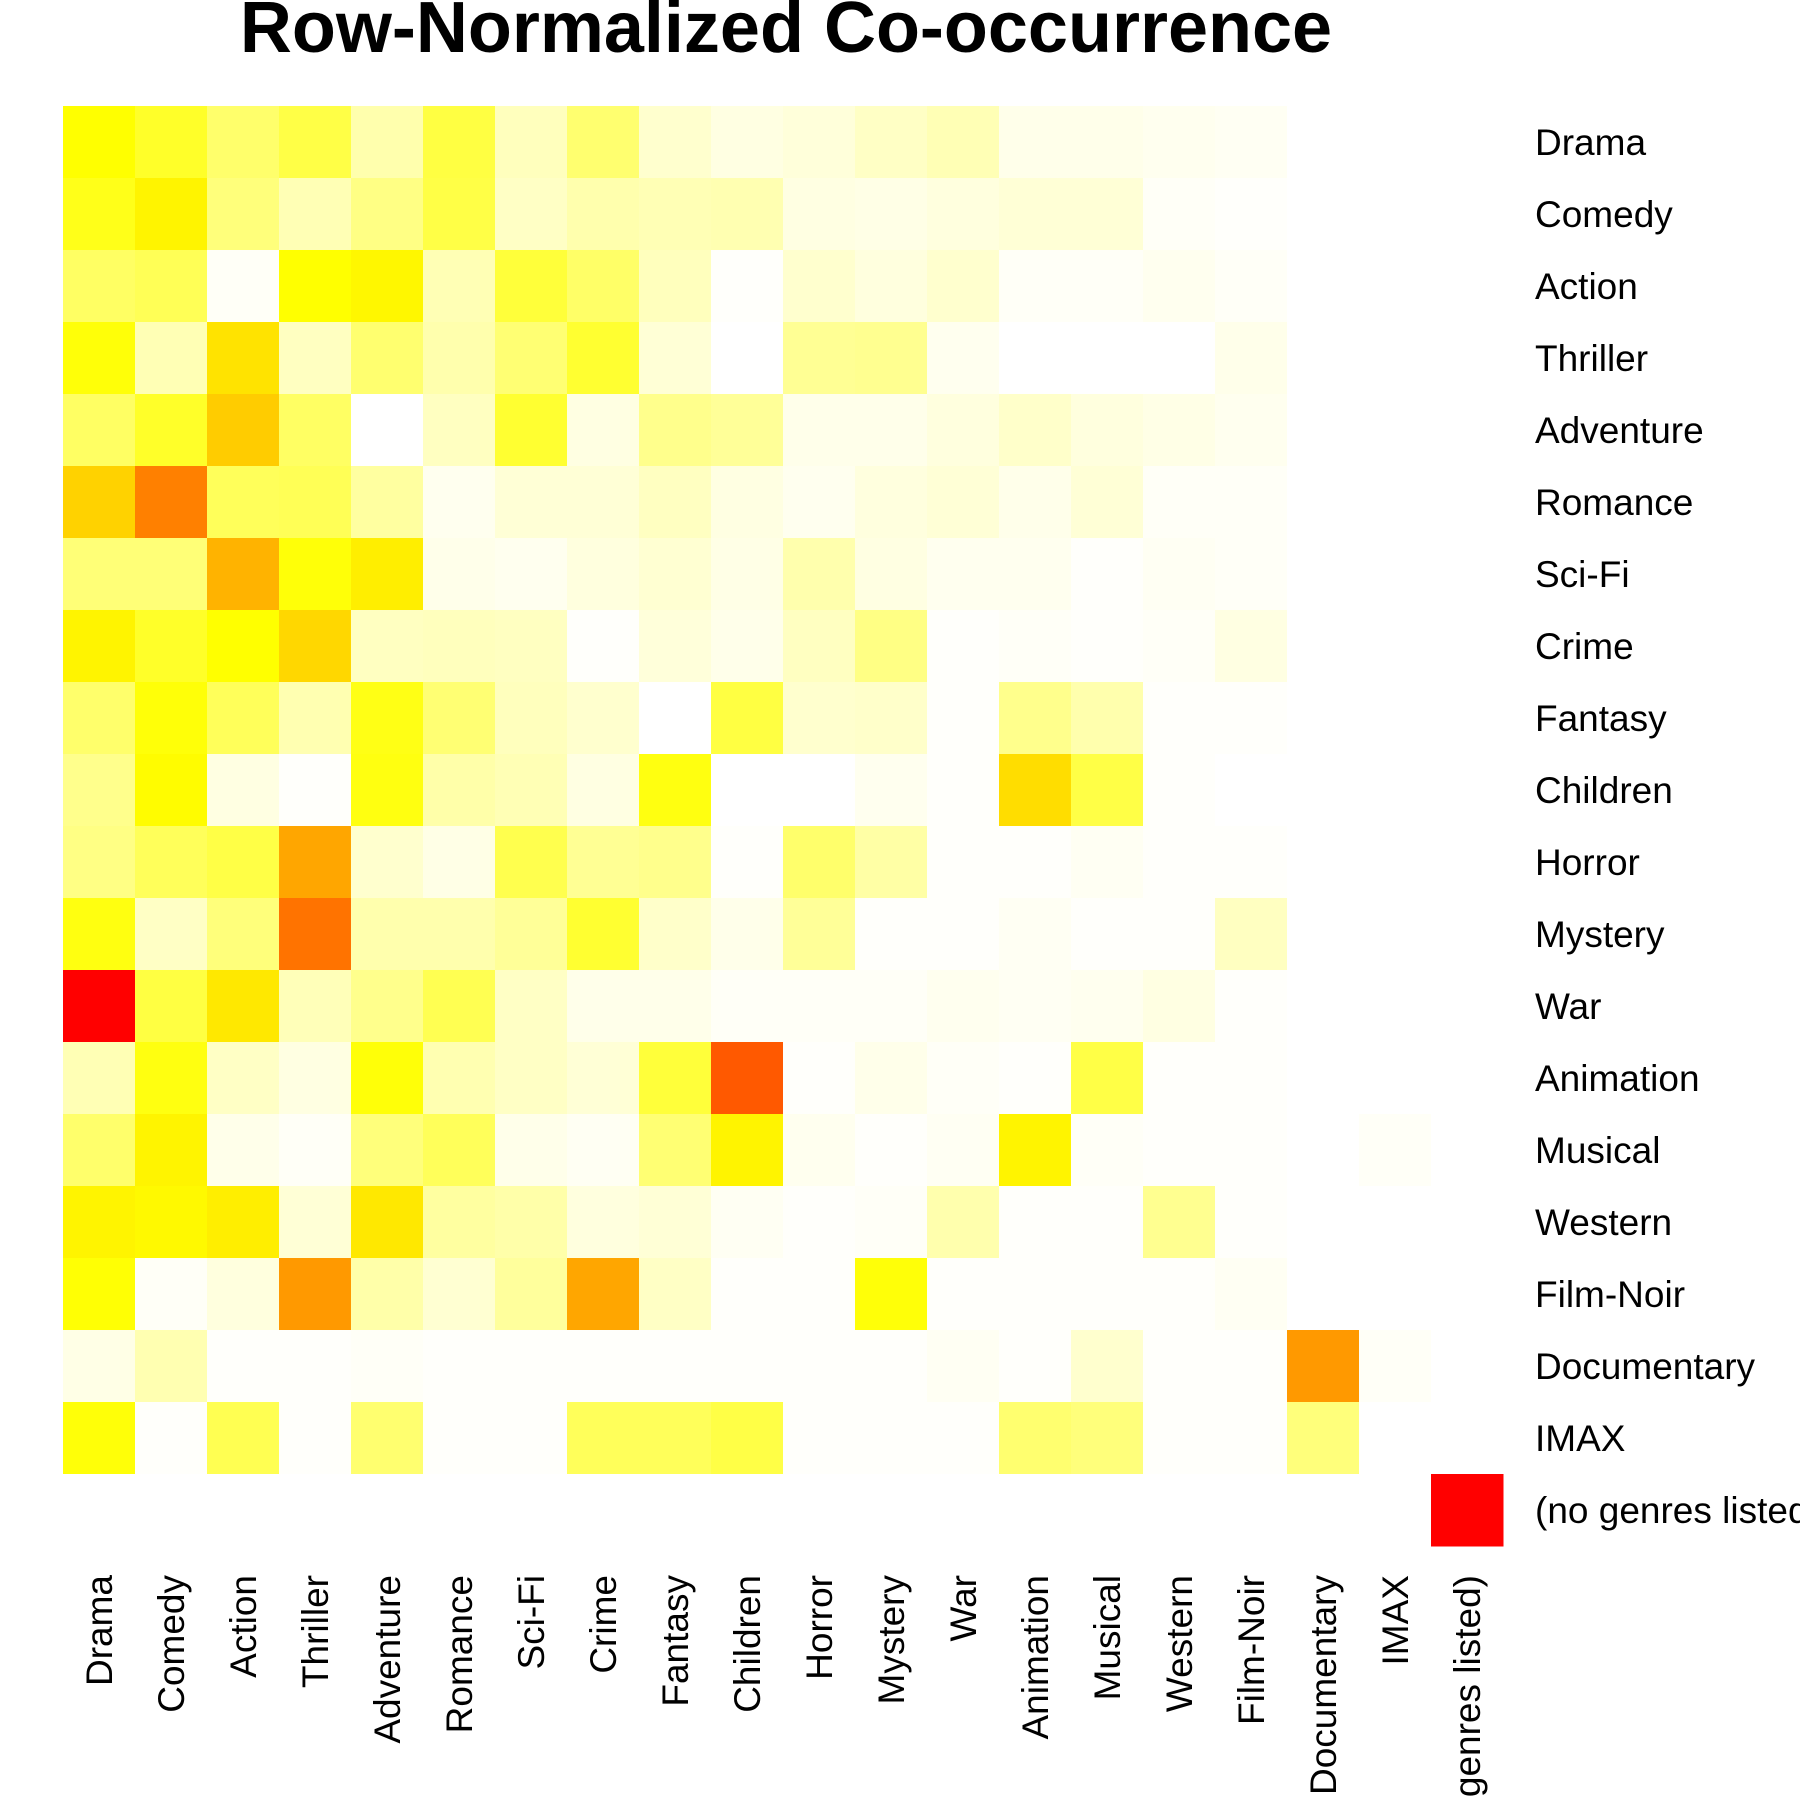  I want to click on heatmap-cell-documentary-fantasy, so click(675, 1366).